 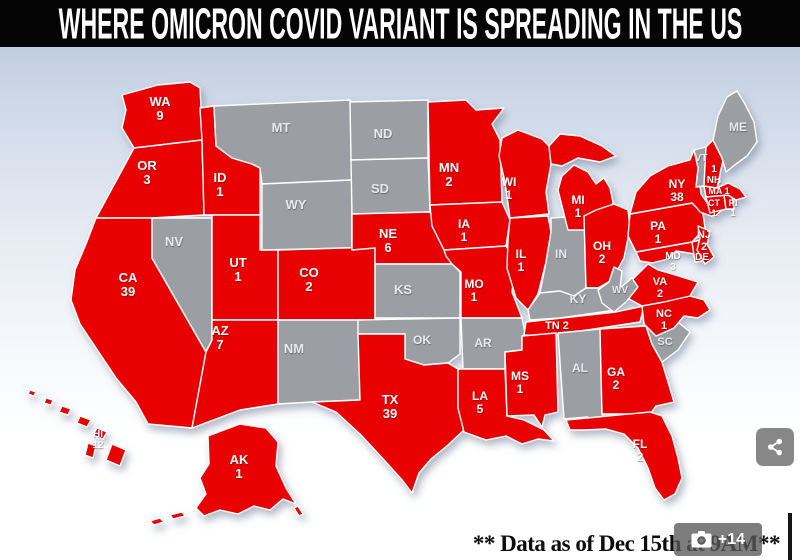 I want to click on state-label-KS: KS, so click(x=403, y=289).